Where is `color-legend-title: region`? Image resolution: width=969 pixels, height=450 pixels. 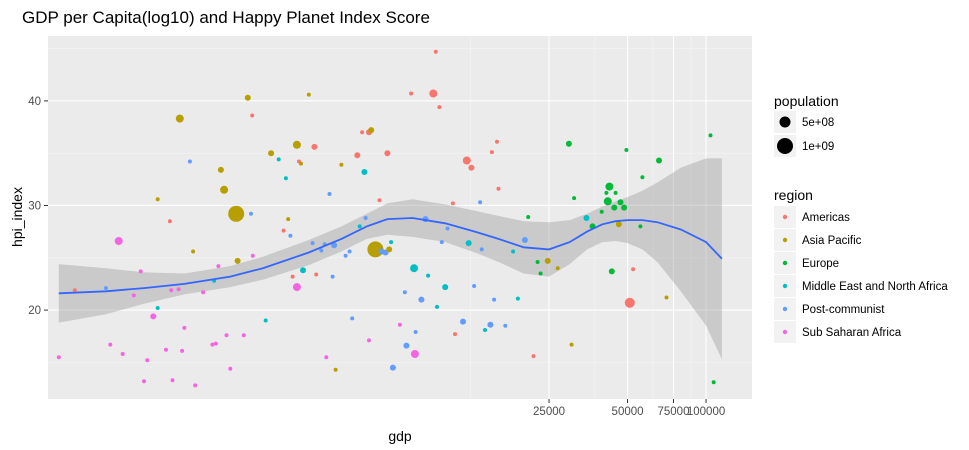 color-legend-title: region is located at coordinates (793, 195).